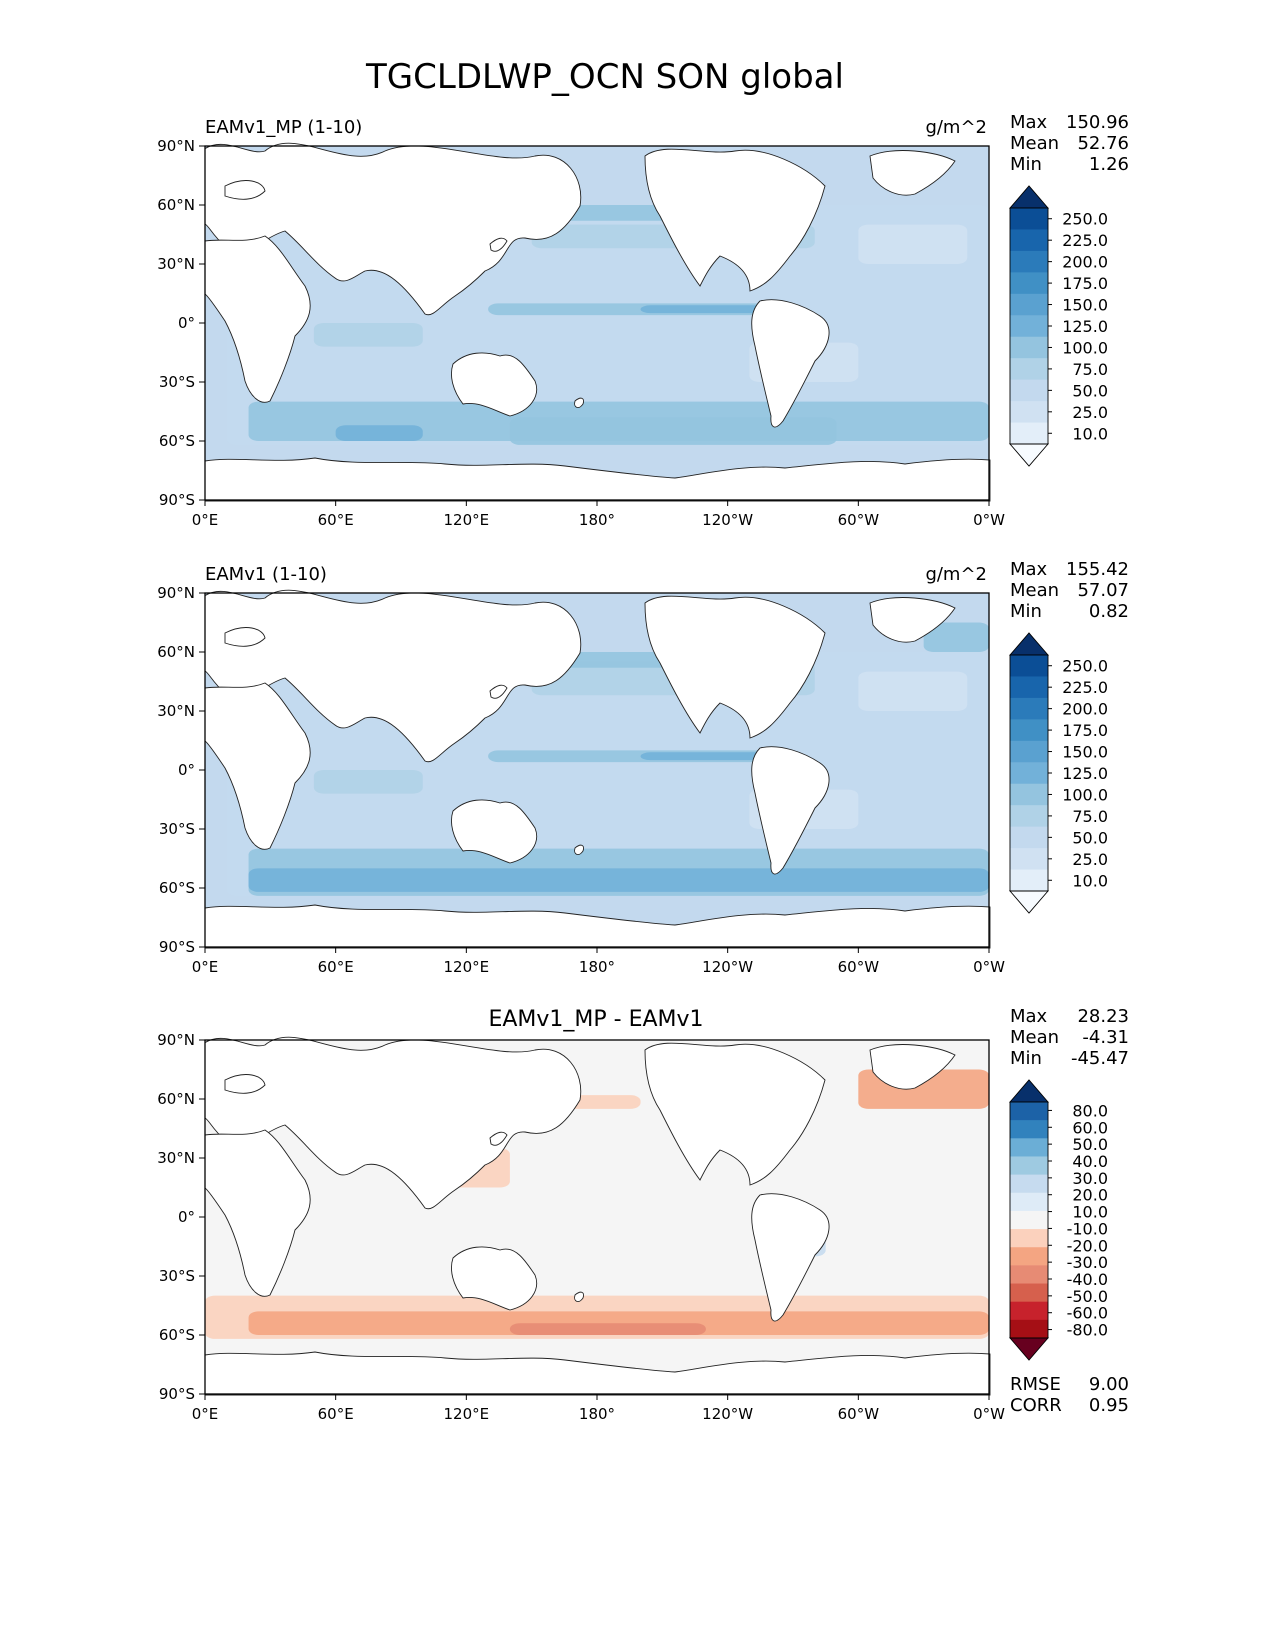  What do you see at coordinates (176, 711) in the screenshot?
I see `y-tick-label-reference-2: 30°N` at bounding box center [176, 711].